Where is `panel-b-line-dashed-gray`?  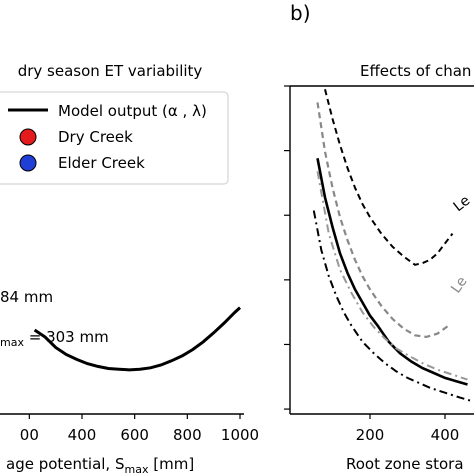 panel-b-line-dashed-gray is located at coordinates (383, 220).